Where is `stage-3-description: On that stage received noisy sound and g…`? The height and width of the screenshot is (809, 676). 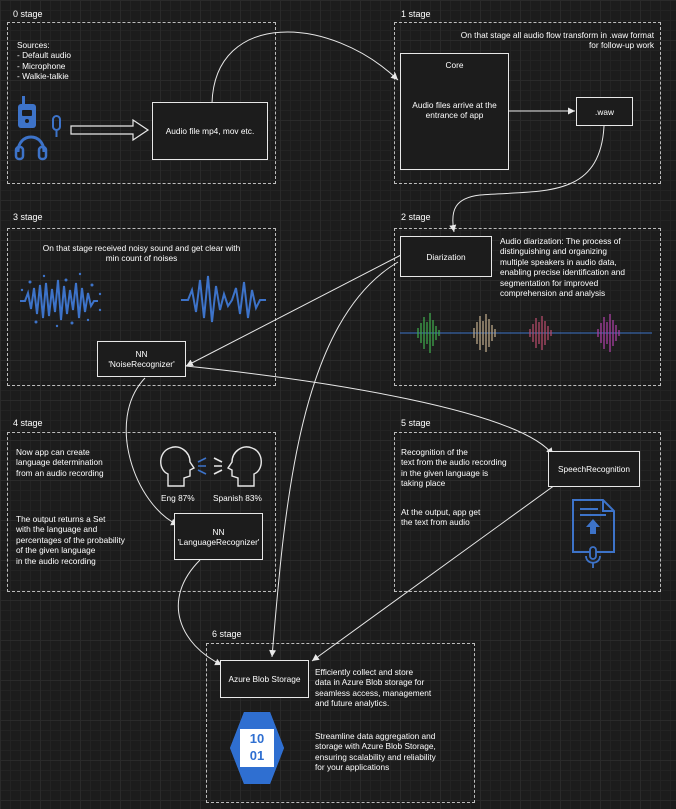
stage-3-description: On that stage received noisy sound and g… is located at coordinates (141, 253).